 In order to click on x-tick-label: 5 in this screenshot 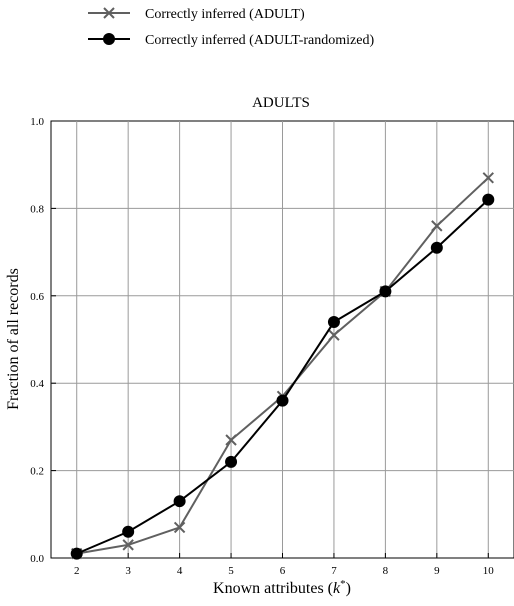, I will do `click(231, 571)`.